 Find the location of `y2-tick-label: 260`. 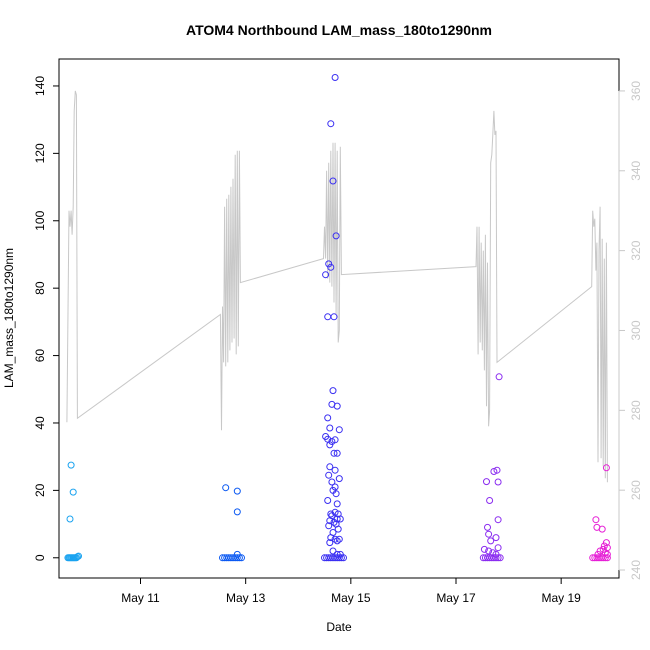

y2-tick-label: 260 is located at coordinates (636, 490).